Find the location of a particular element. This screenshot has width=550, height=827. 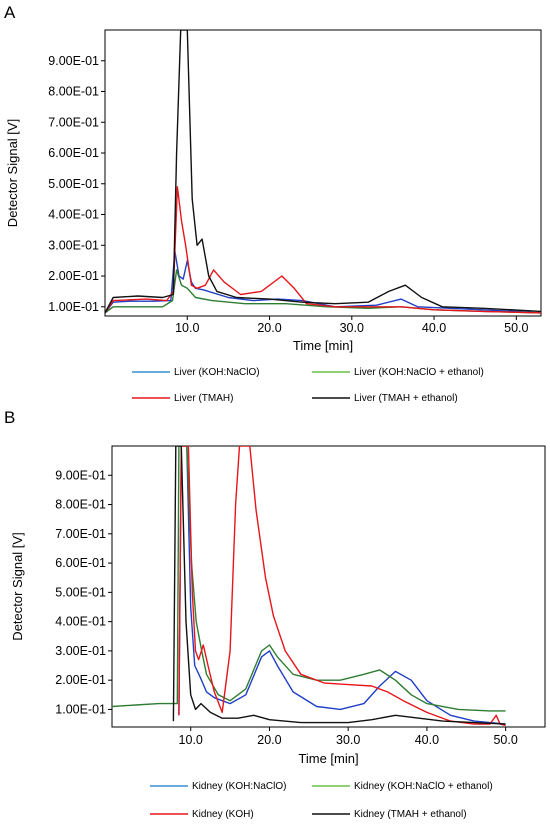

legend-label: Kidney (KOH:NaClO) is located at coordinates (239, 786).